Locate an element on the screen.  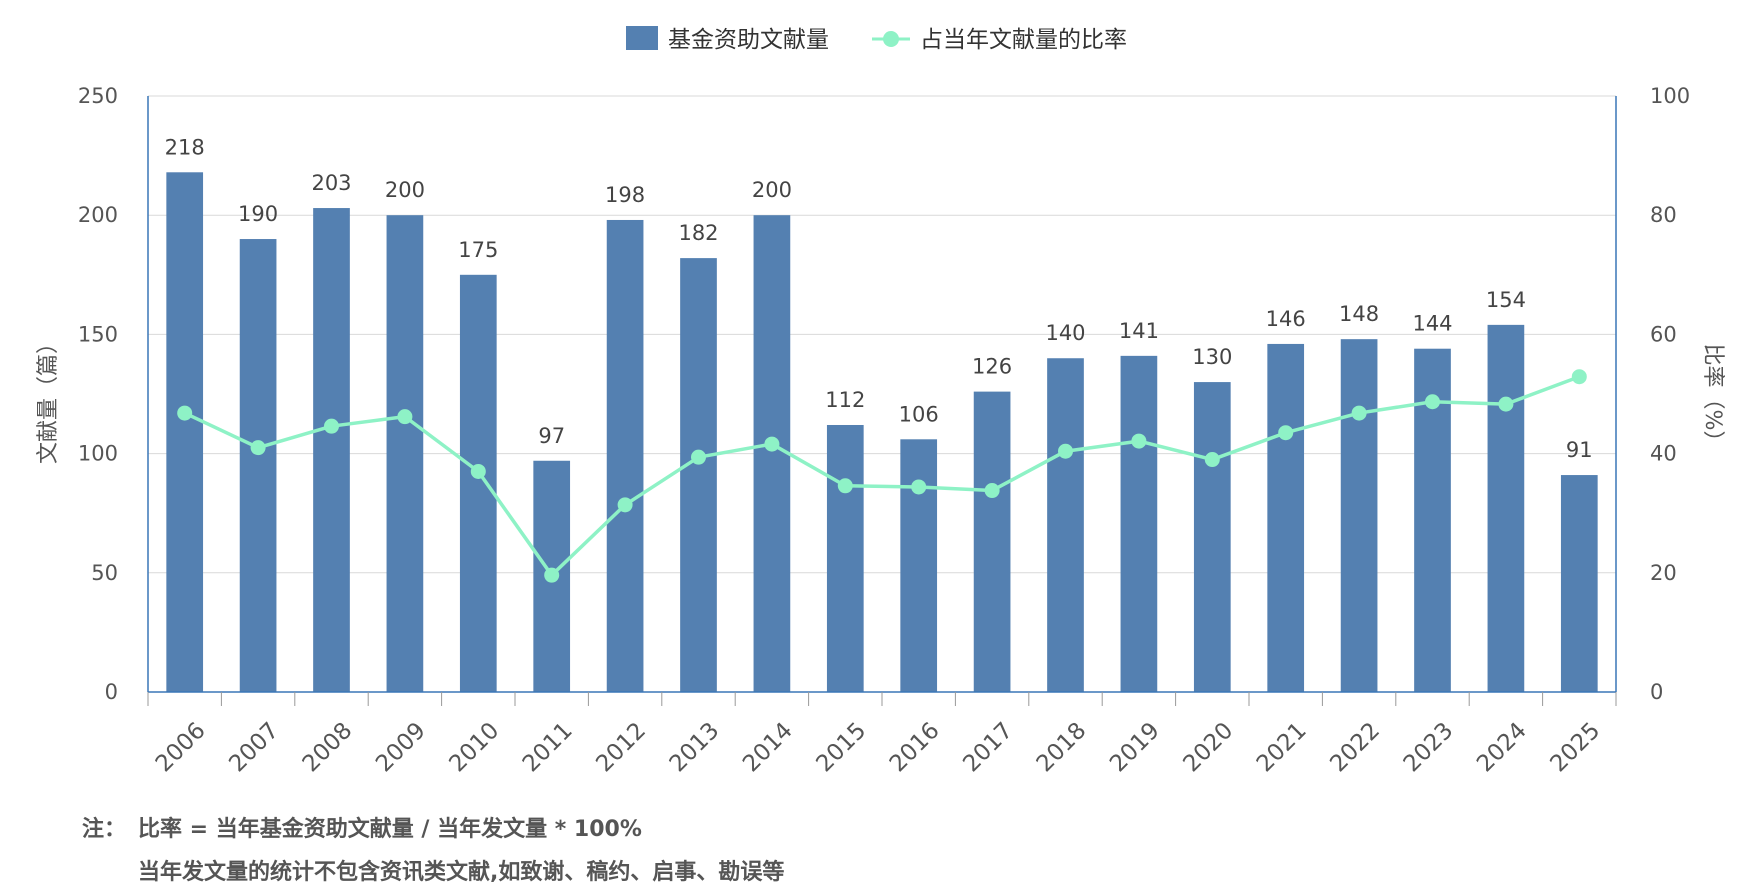
y-tick-label: 200 is located at coordinates (98, 215).